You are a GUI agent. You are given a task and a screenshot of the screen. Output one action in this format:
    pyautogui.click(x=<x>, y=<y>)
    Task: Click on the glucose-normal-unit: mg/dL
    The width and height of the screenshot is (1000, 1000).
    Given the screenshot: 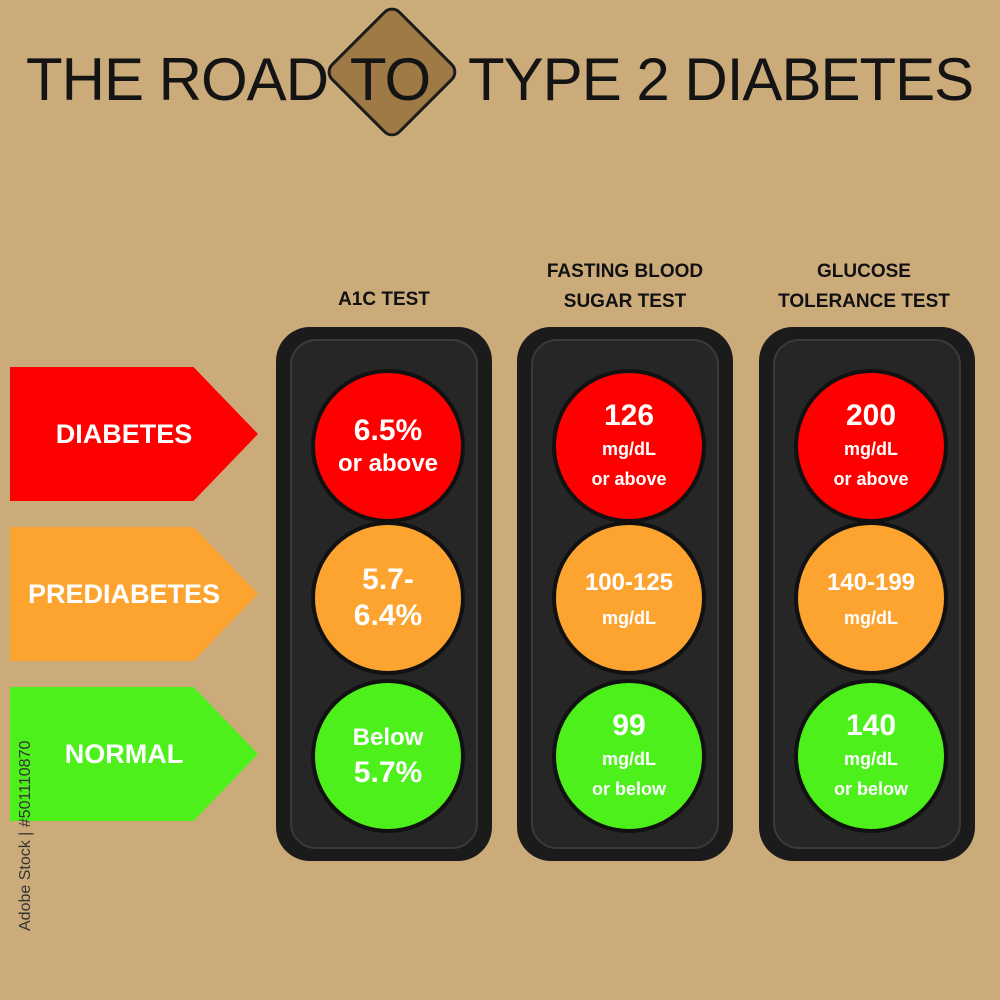 What is the action you would take?
    pyautogui.click(x=871, y=759)
    